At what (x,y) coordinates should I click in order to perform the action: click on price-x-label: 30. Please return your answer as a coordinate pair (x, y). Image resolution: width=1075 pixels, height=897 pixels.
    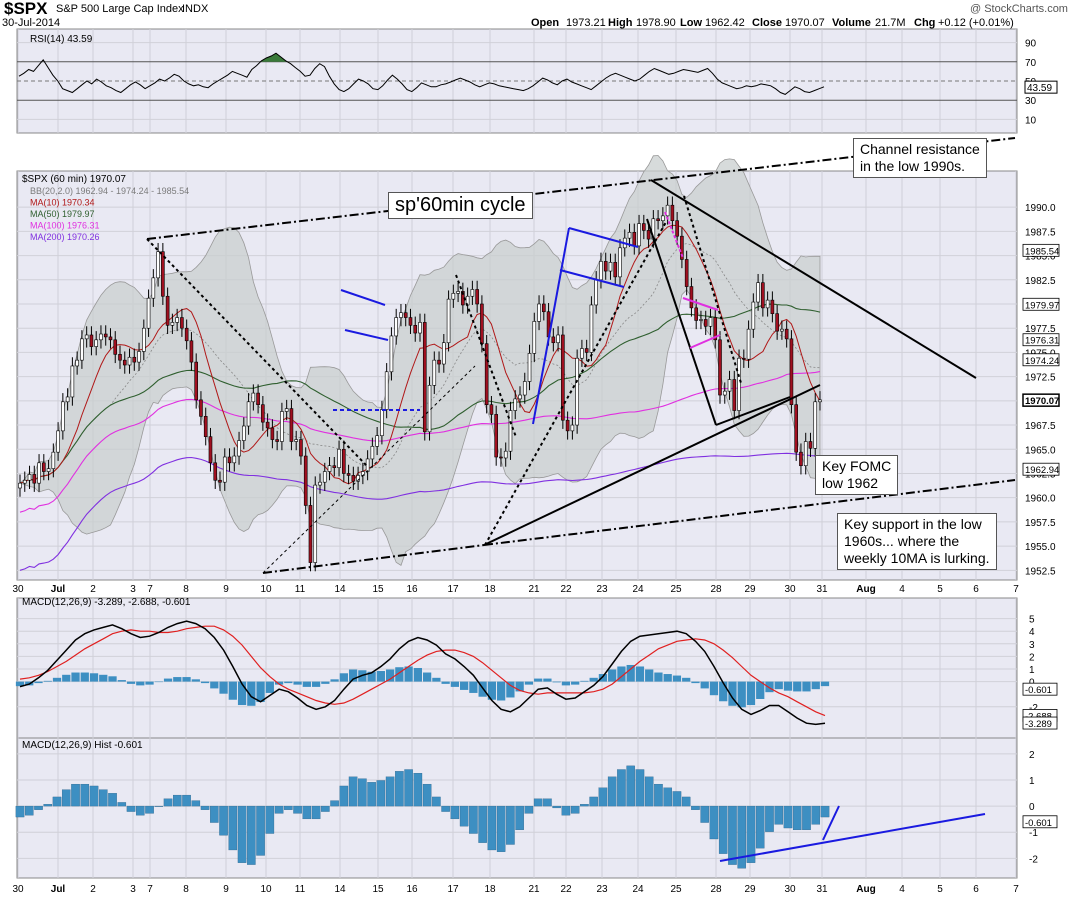
    Looking at the image, I should click on (790, 589).